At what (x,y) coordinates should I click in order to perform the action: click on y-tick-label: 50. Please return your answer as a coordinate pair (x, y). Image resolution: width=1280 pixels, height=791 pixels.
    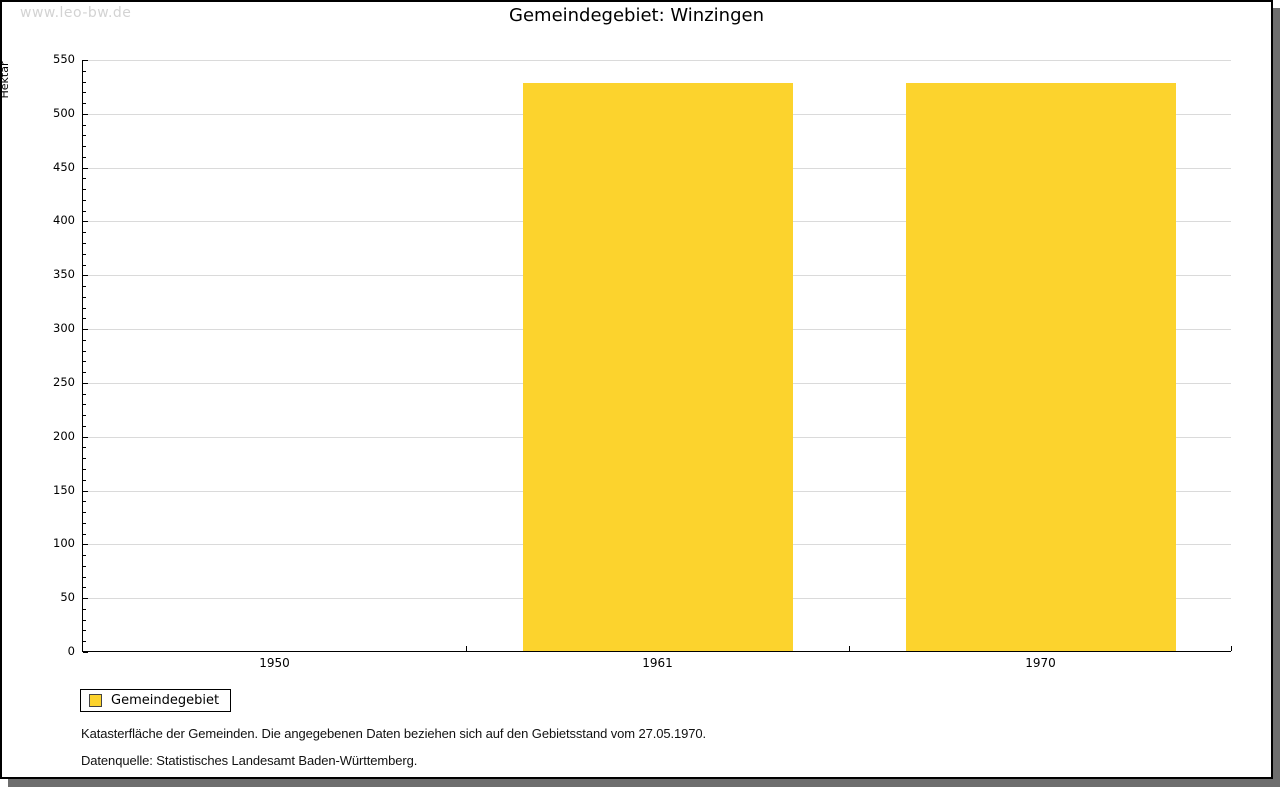
    Looking at the image, I should click on (67, 597).